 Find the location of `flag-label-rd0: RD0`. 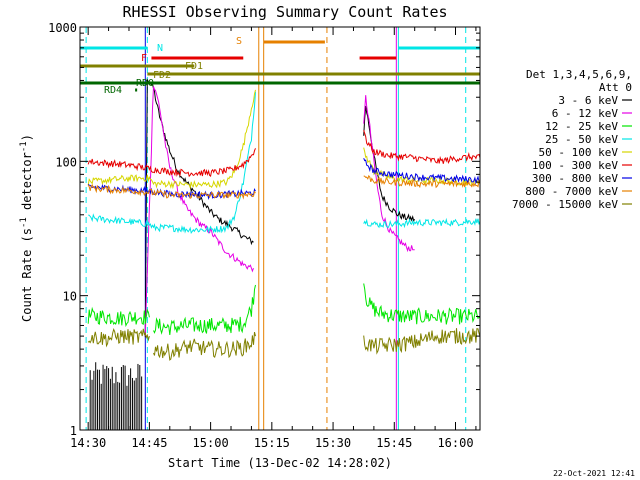

flag-label-rd0: RD0 is located at coordinates (145, 83).